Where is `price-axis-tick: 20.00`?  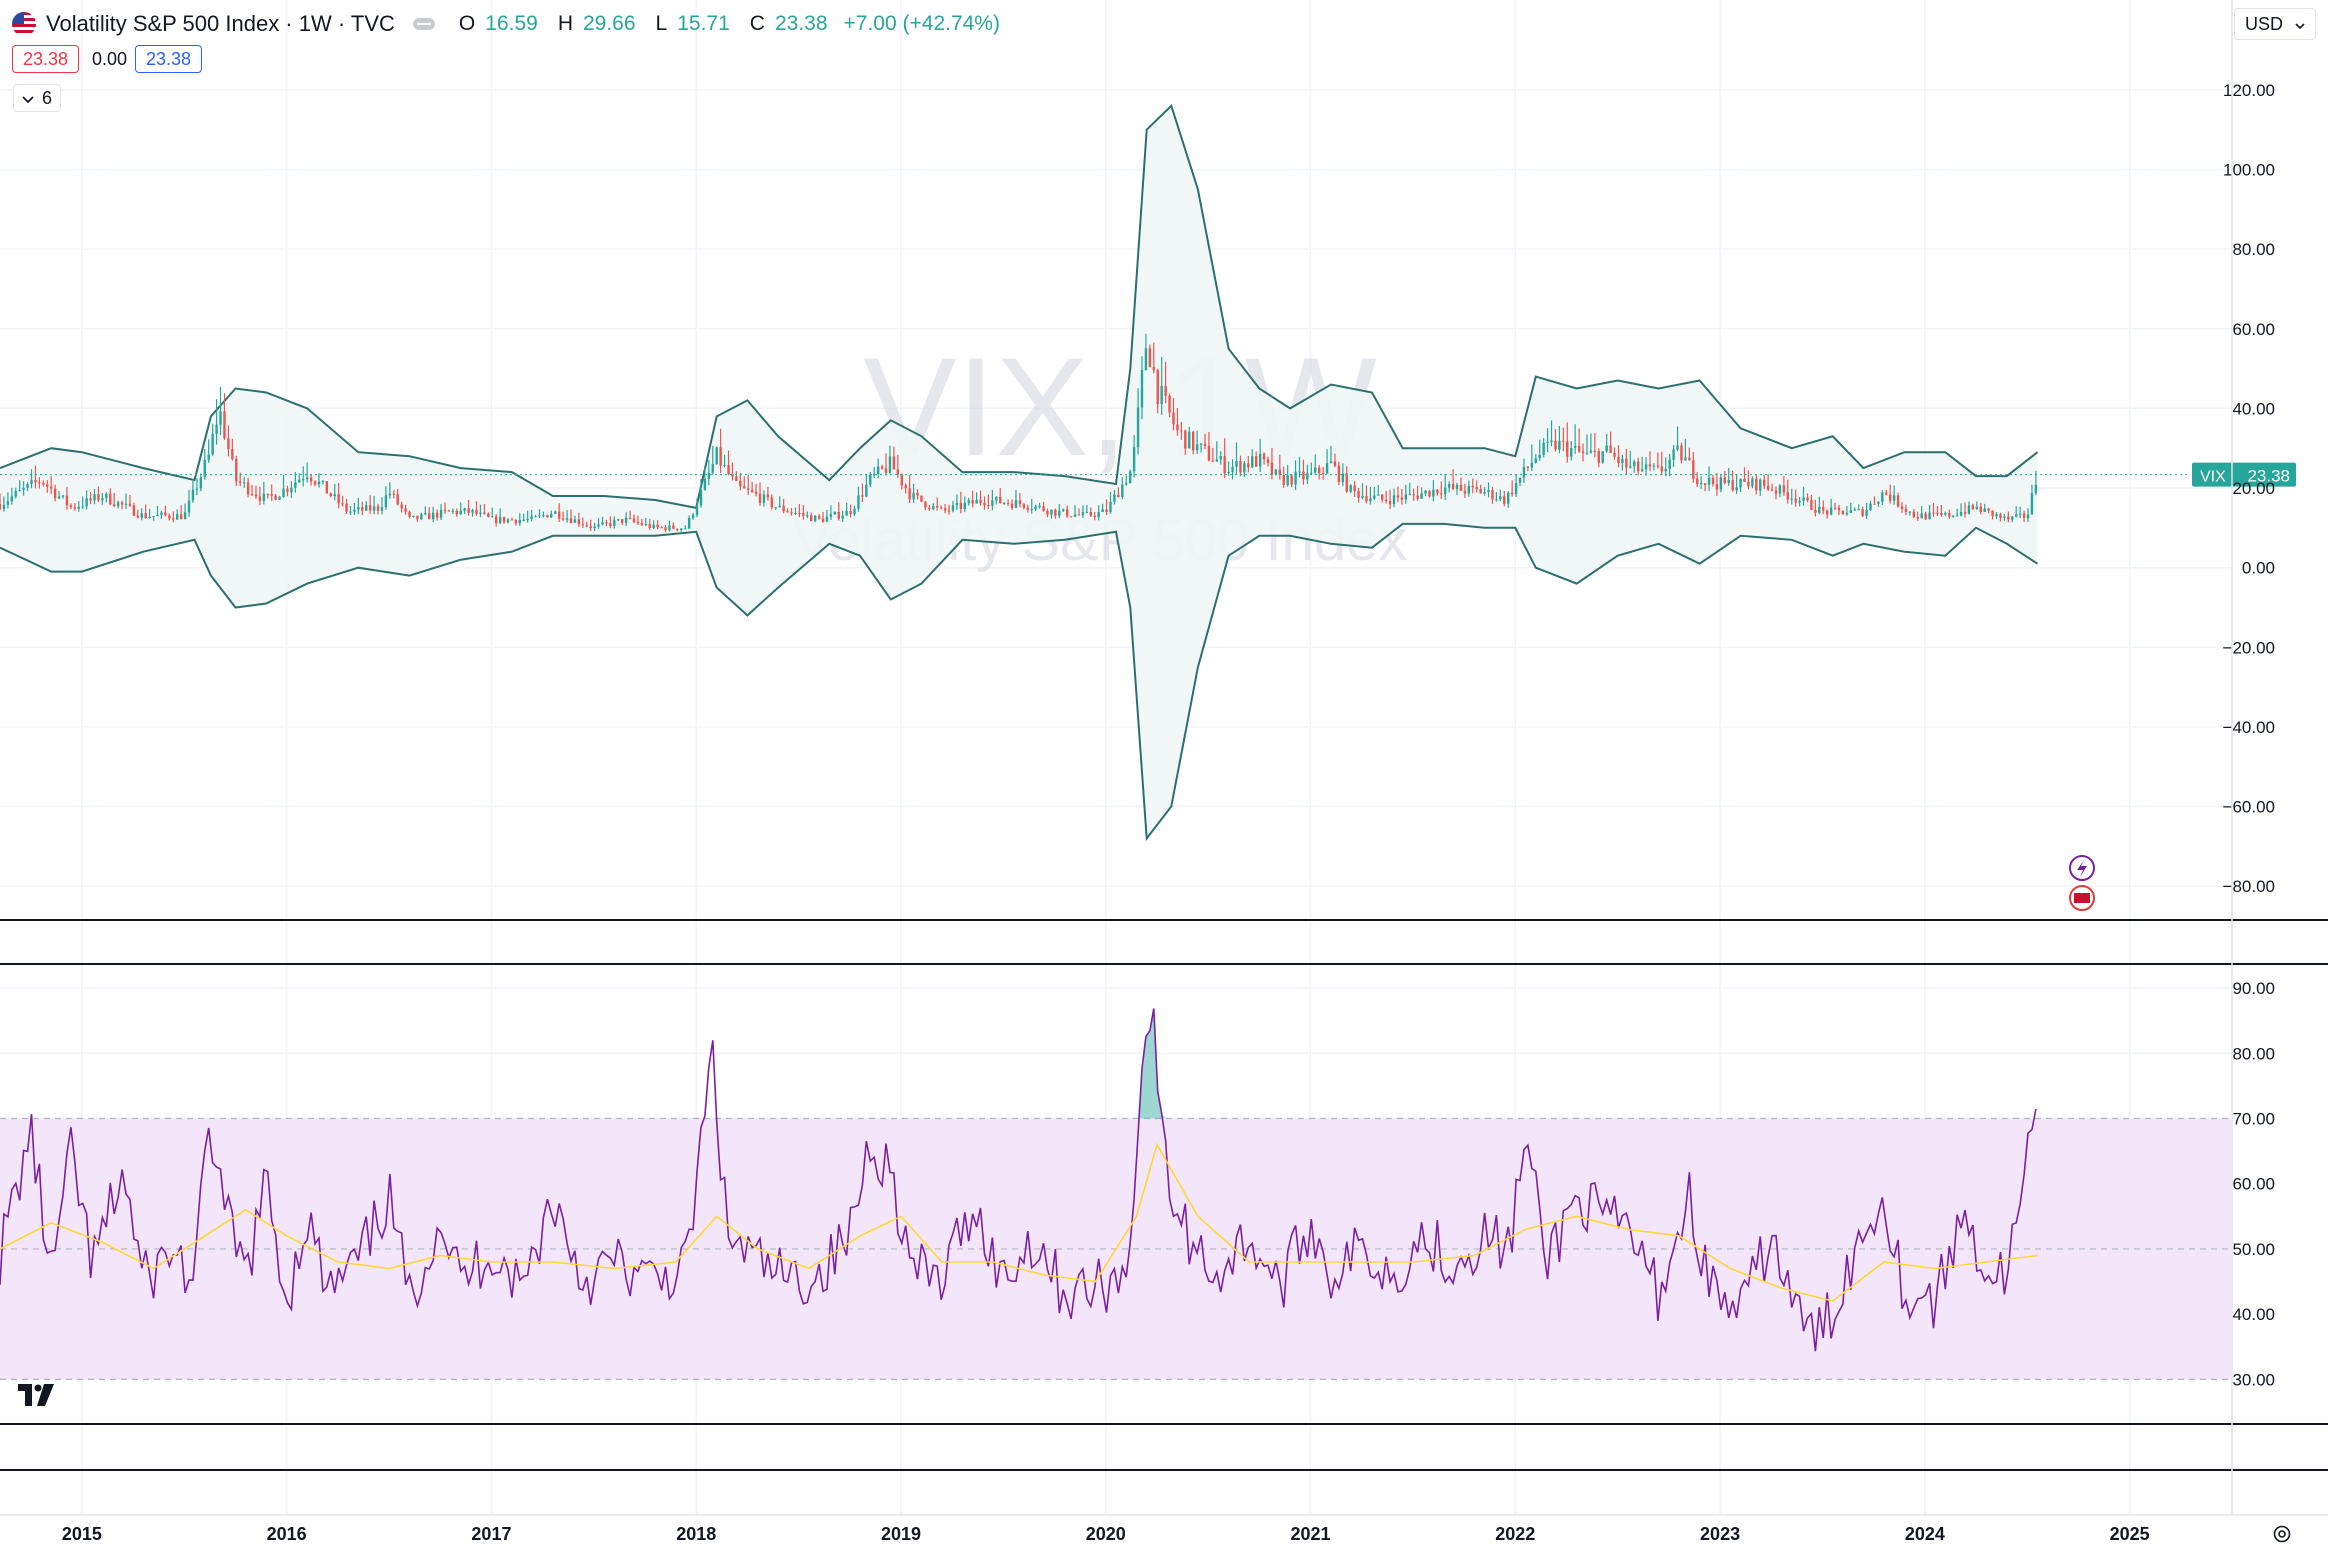
price-axis-tick: 20.00 is located at coordinates (2253, 488).